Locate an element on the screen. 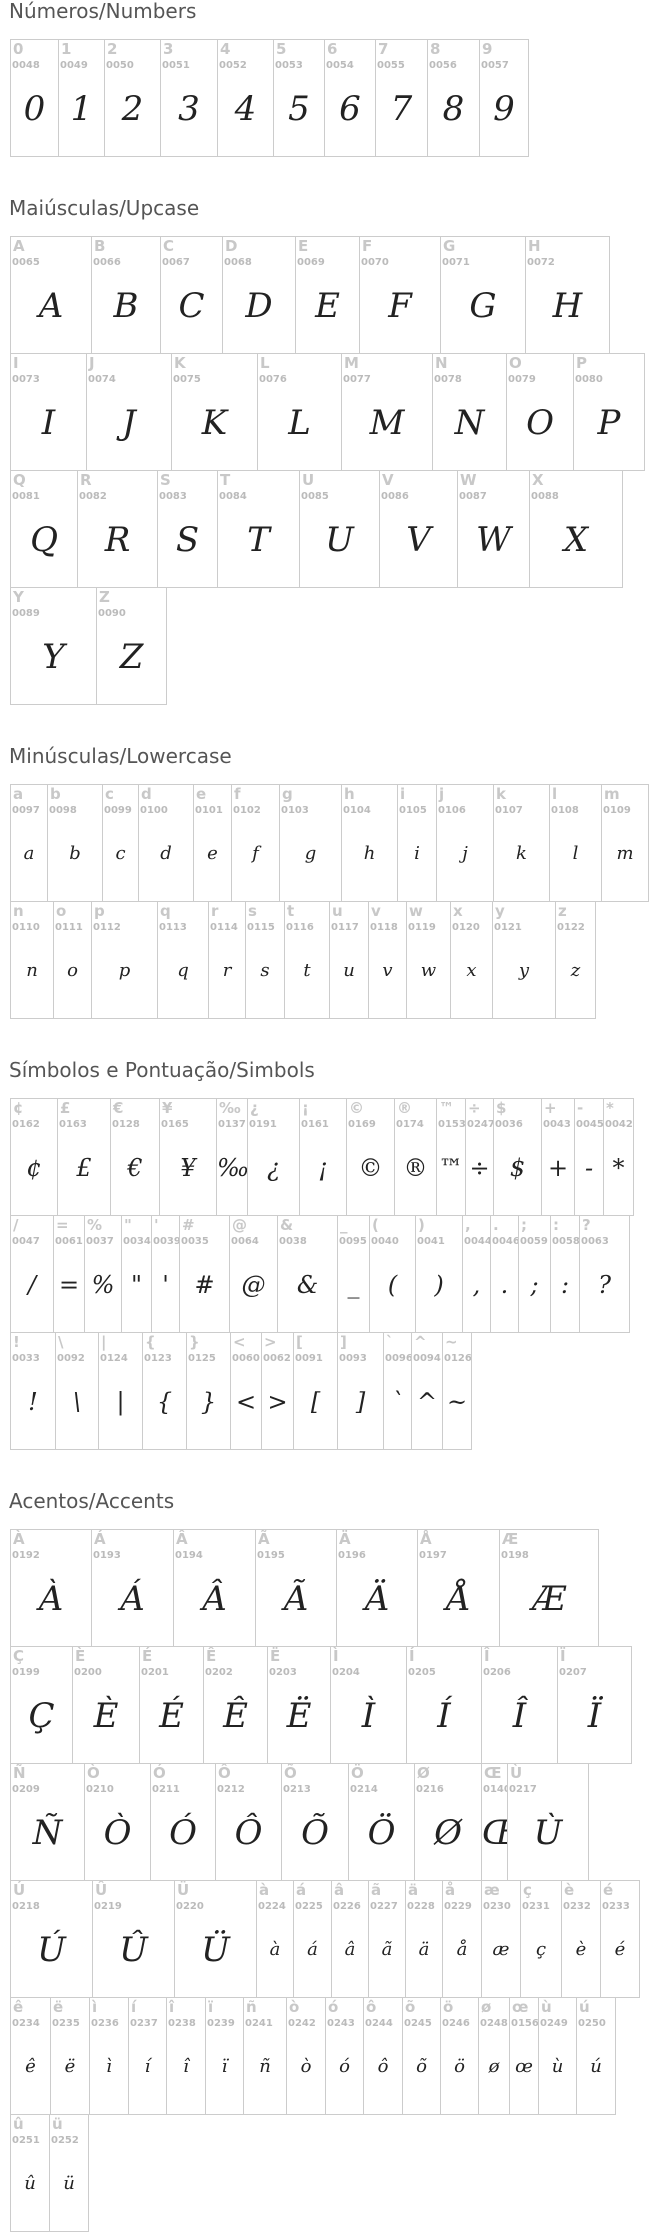 The image size is (661, 2238). glyph-cell: D 0068 D is located at coordinates (259, 295).